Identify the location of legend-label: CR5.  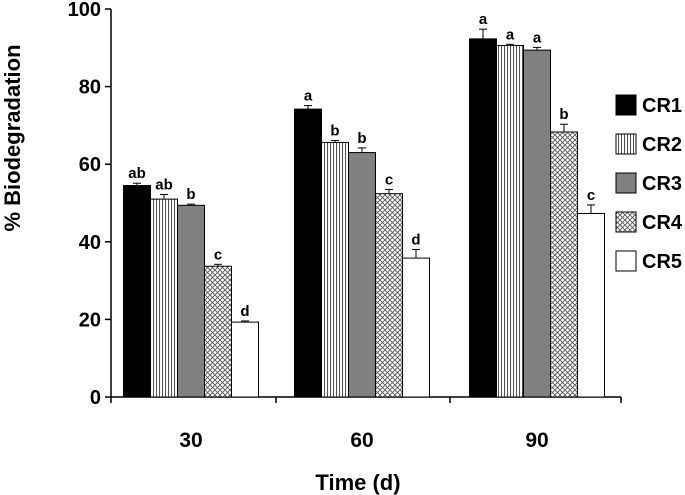
(662, 262).